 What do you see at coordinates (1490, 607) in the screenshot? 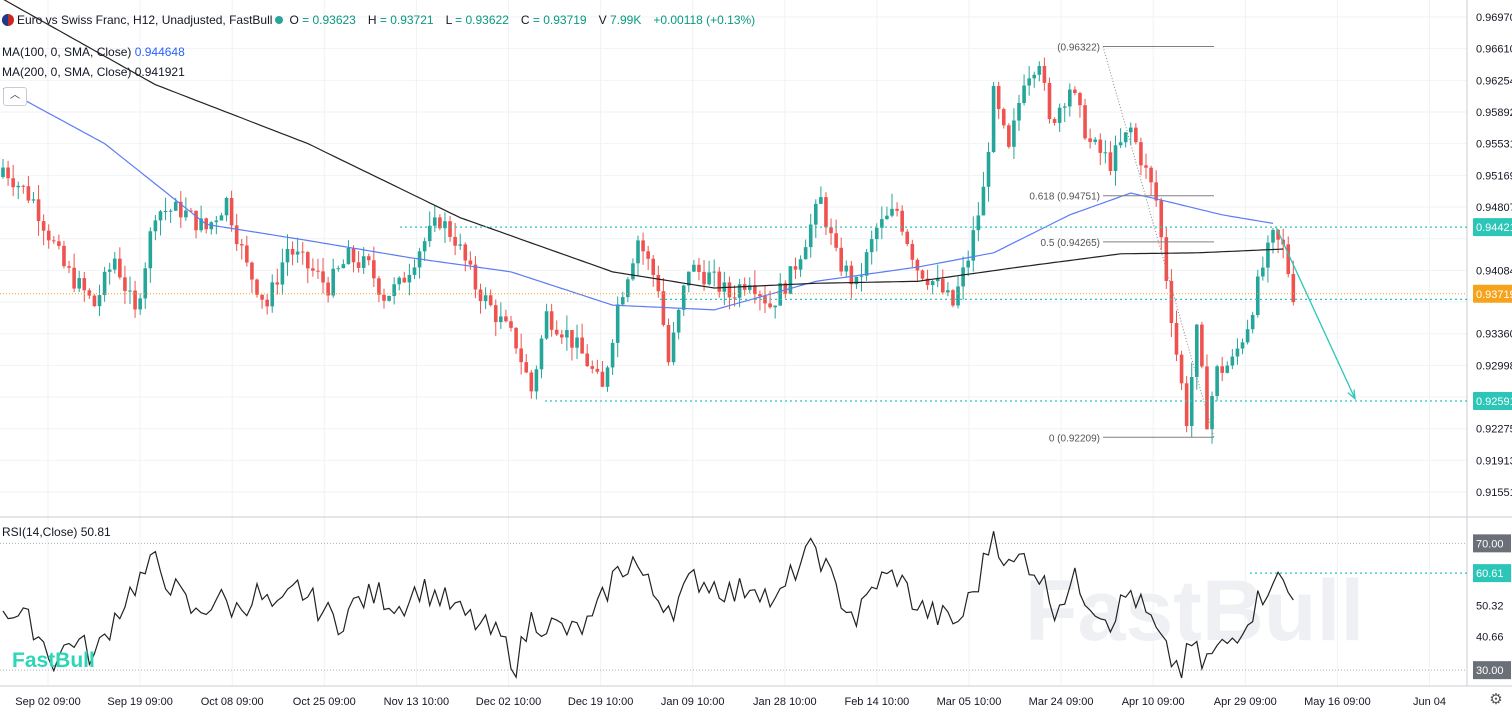
I see `rsi-axis-label: 50.32` at bounding box center [1490, 607].